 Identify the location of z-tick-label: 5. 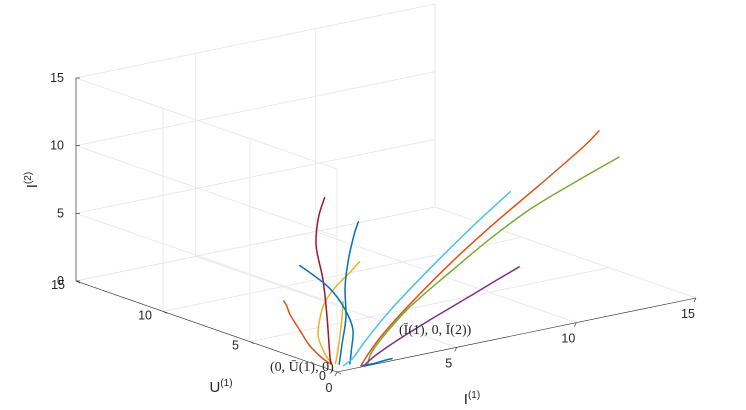
(60, 213).